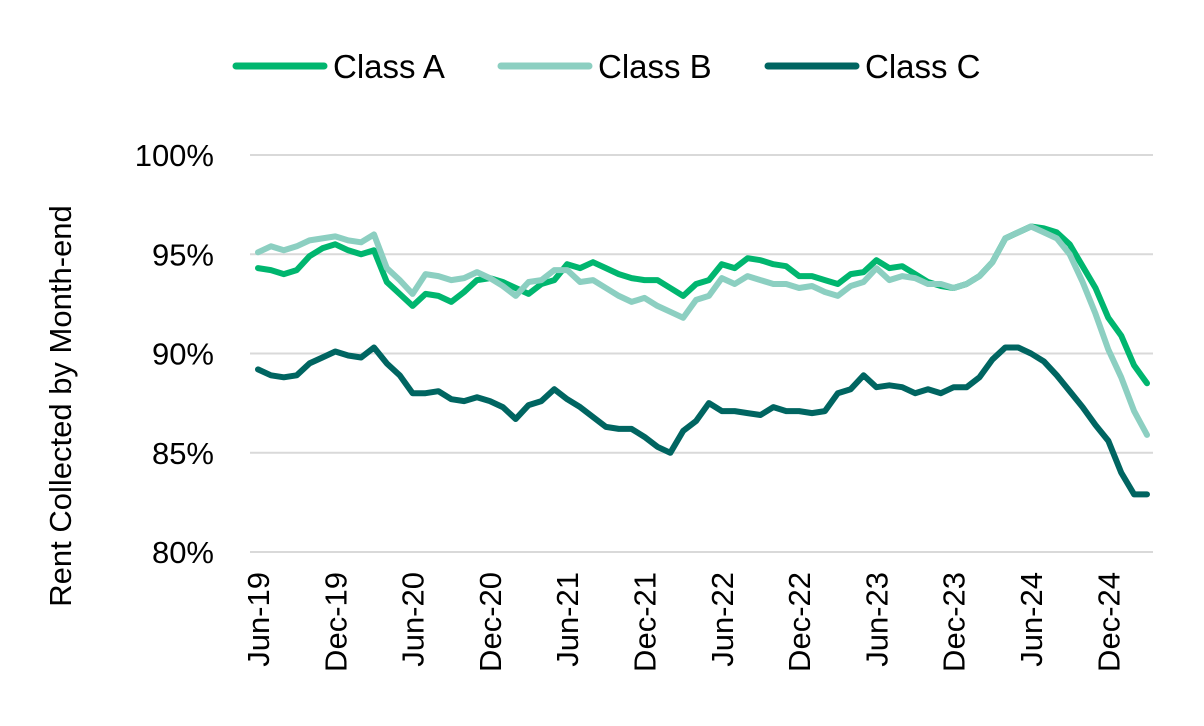 The width and height of the screenshot is (1204, 726). I want to click on legend-item-class-c: Class C, so click(872, 66).